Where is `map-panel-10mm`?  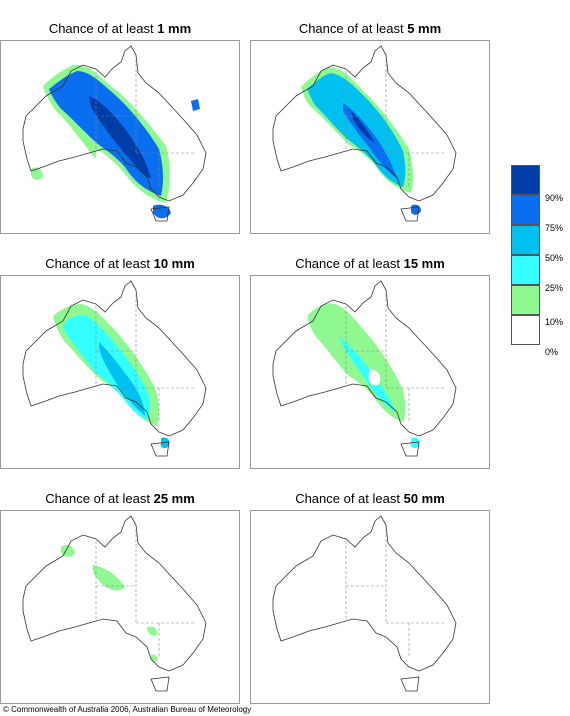
map-panel-10mm is located at coordinates (120, 372).